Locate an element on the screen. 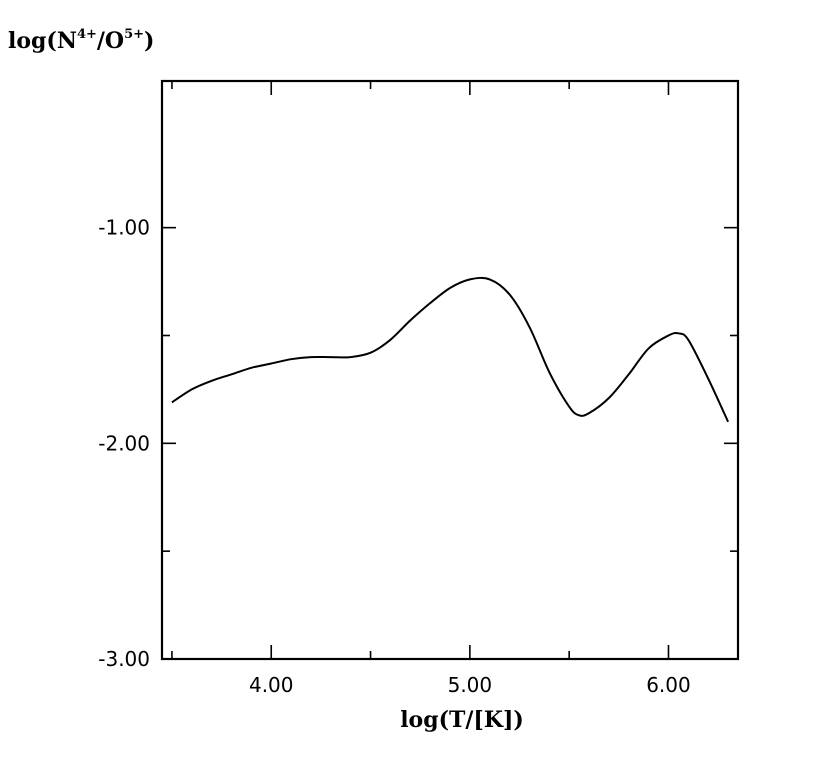  x-tick-label: 5.00 is located at coordinates (470, 685).